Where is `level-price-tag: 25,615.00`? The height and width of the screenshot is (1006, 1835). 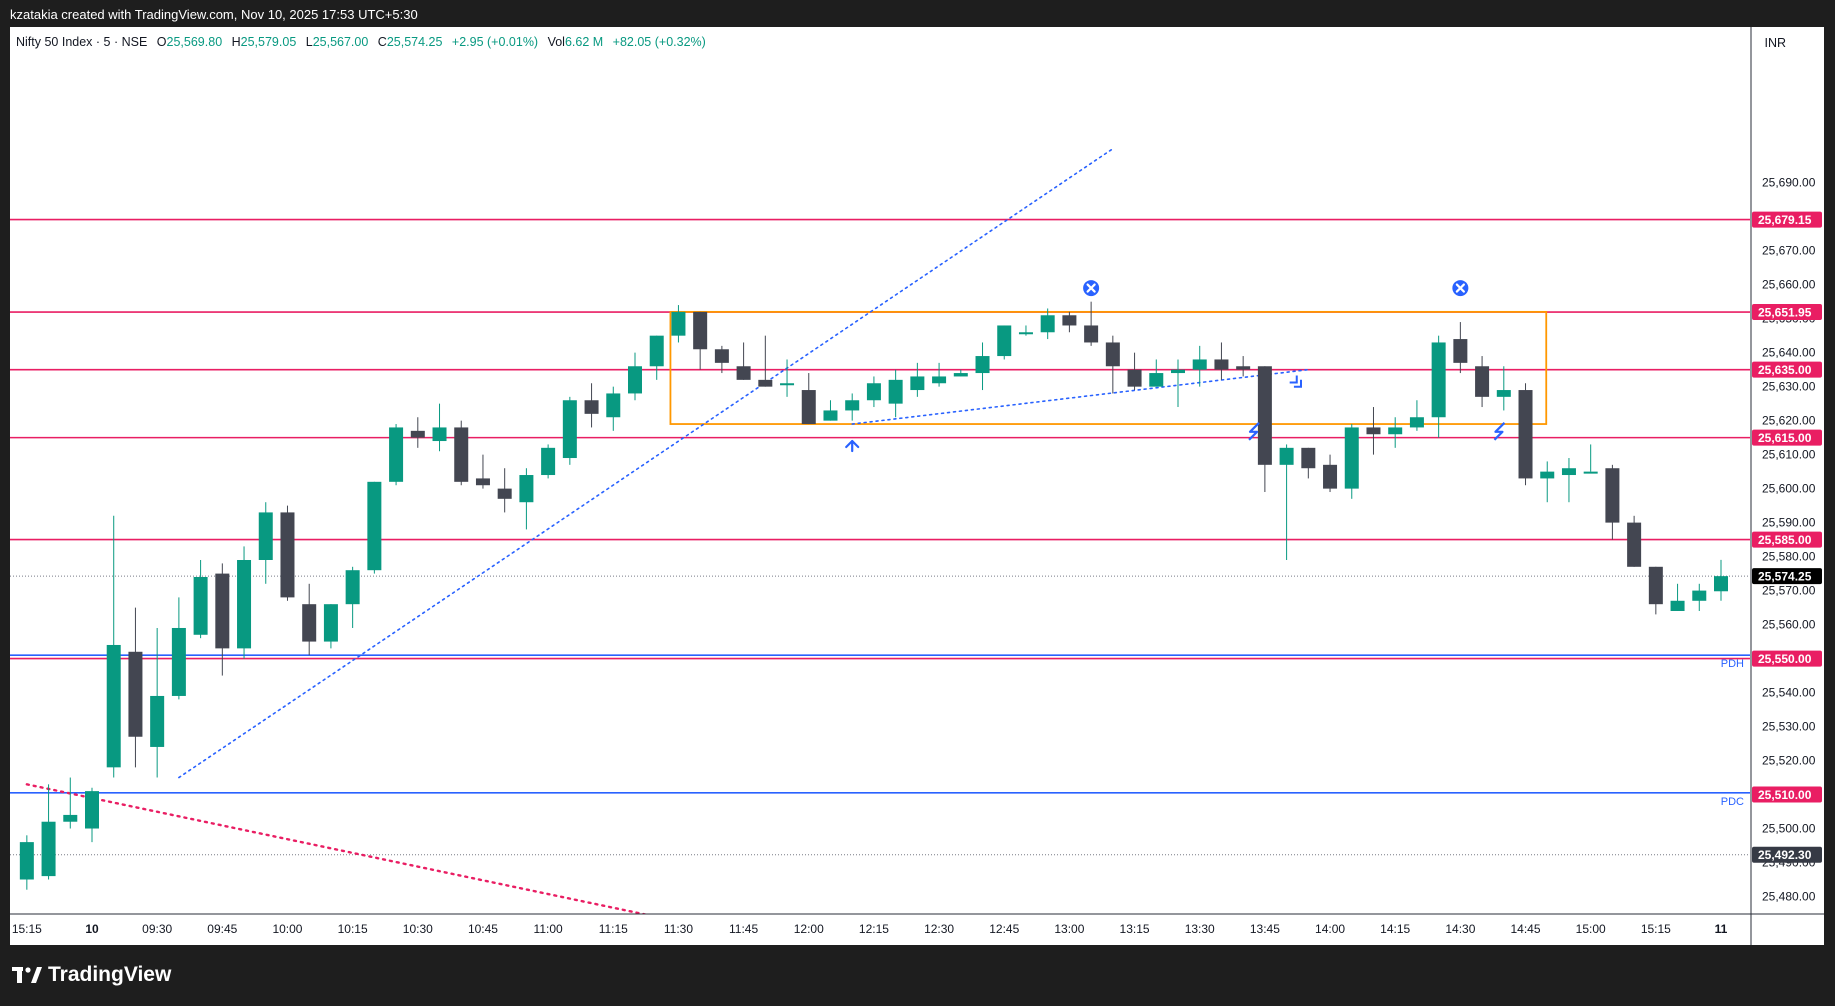 level-price-tag: 25,615.00 is located at coordinates (1787, 437).